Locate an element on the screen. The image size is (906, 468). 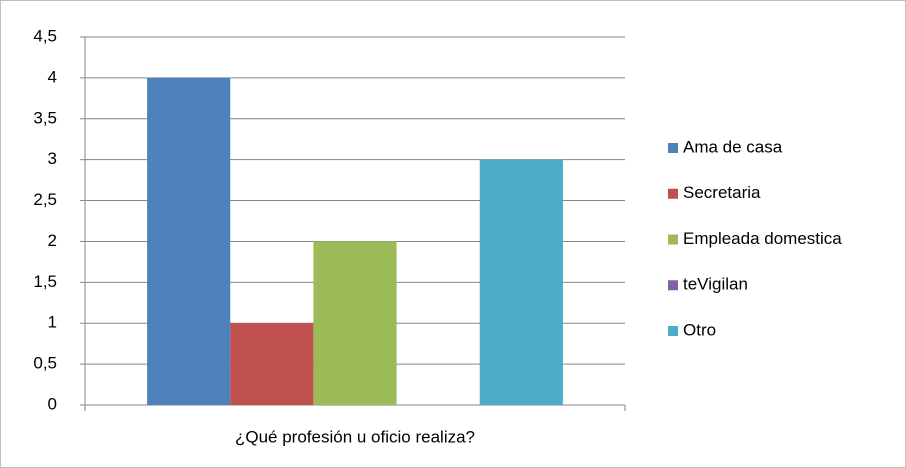
y-tick-label: 3,5 is located at coordinates (45, 117).